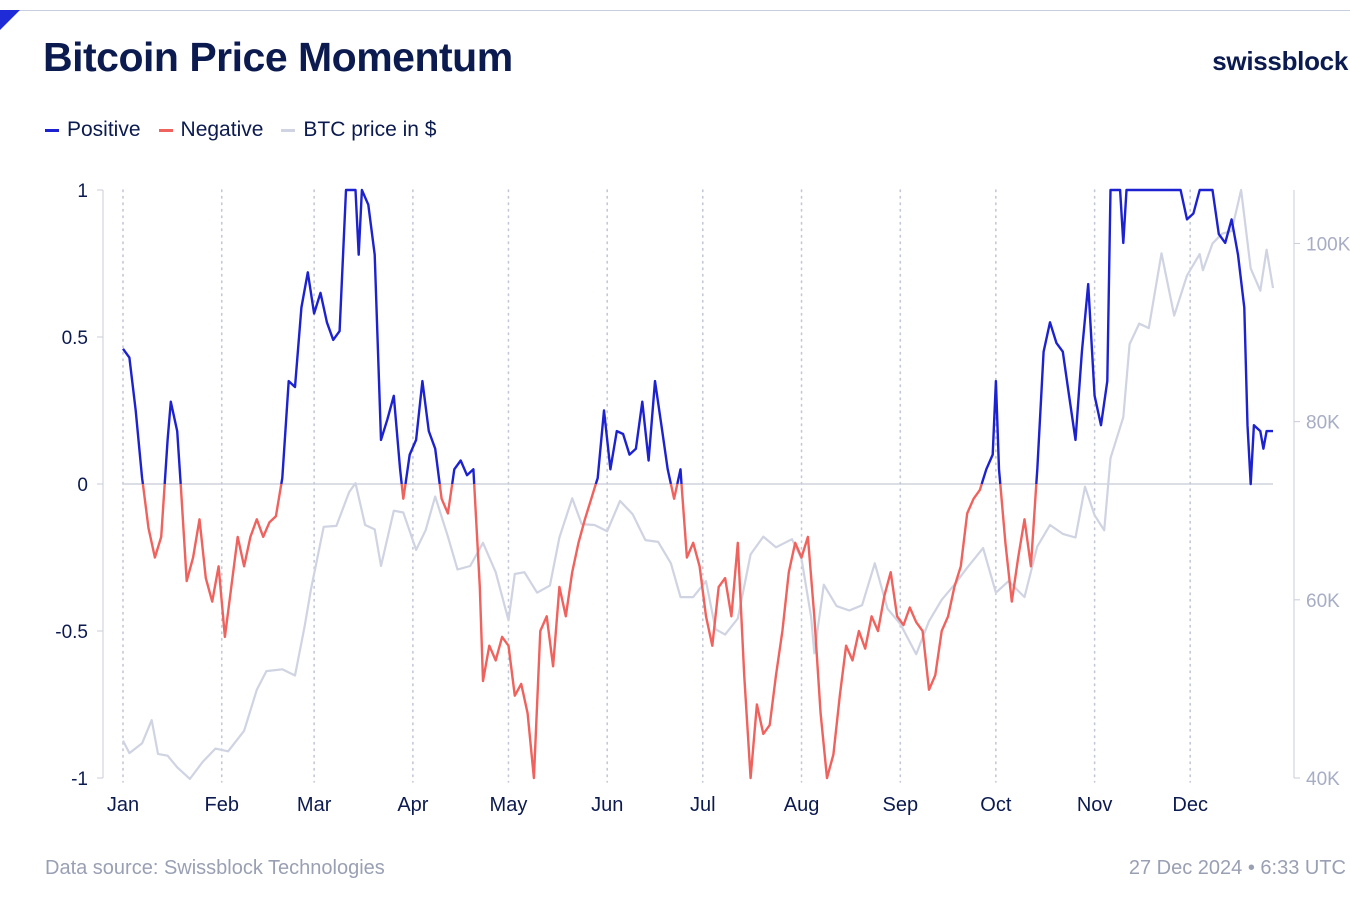 The image size is (1350, 900). What do you see at coordinates (900, 805) in the screenshot?
I see `x-tick-label: Sep` at bounding box center [900, 805].